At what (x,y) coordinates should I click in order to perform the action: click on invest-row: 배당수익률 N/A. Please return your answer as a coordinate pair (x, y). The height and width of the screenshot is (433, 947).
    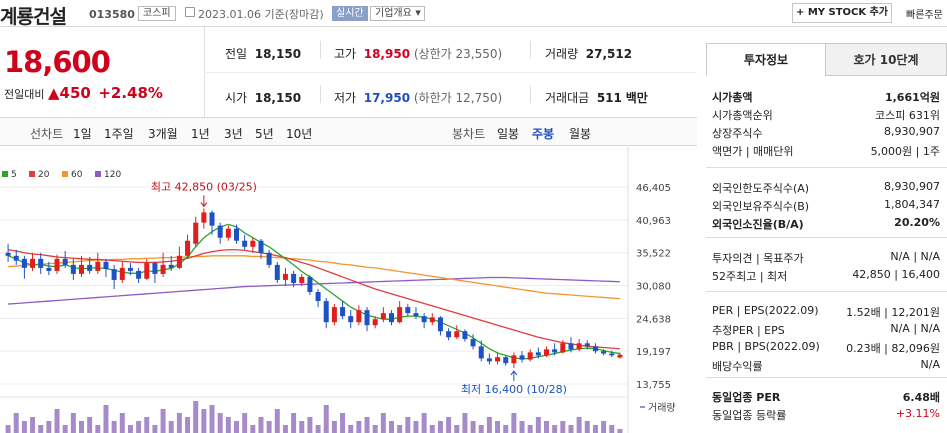
    Looking at the image, I should click on (826, 366).